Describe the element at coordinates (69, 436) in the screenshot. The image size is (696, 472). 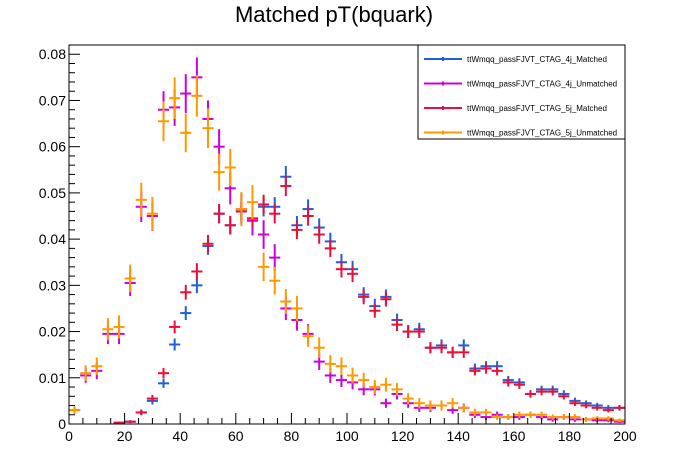
I see `x-tick-label: 0` at that location.